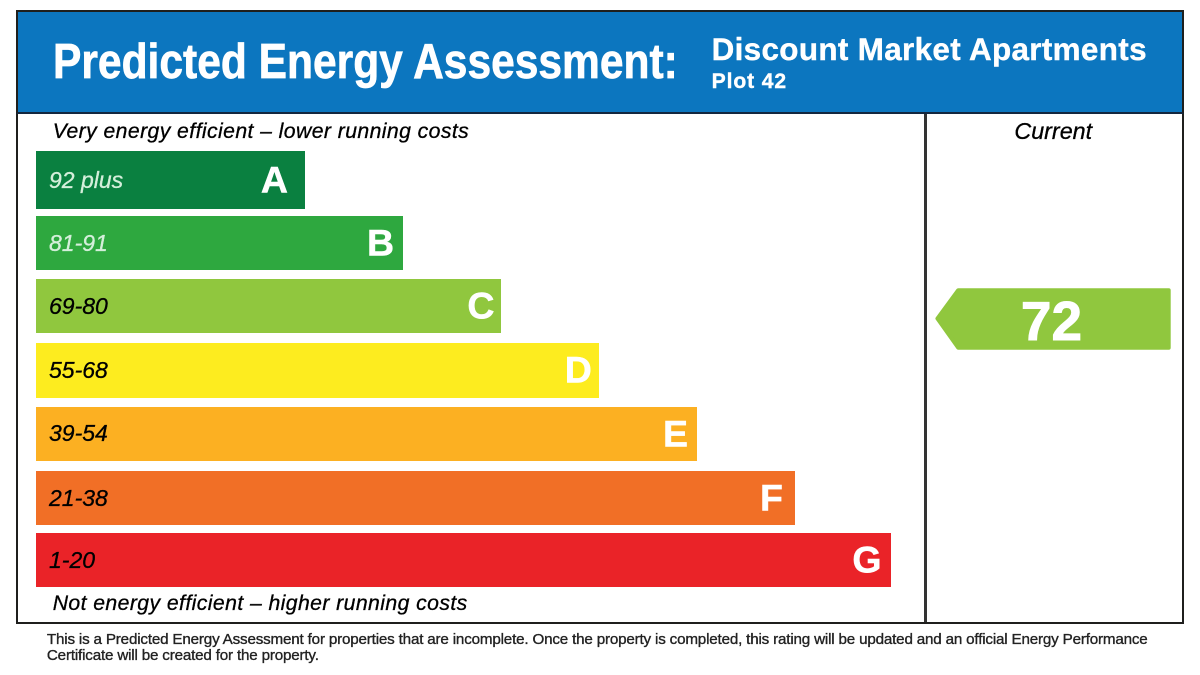 The image size is (1200, 675). I want to click on svg-text: 72, so click(1051, 321).